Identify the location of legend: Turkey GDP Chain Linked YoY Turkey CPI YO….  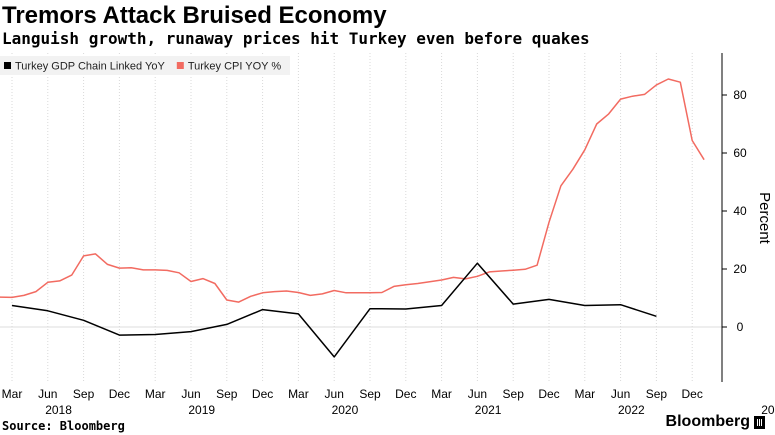
(145, 65).